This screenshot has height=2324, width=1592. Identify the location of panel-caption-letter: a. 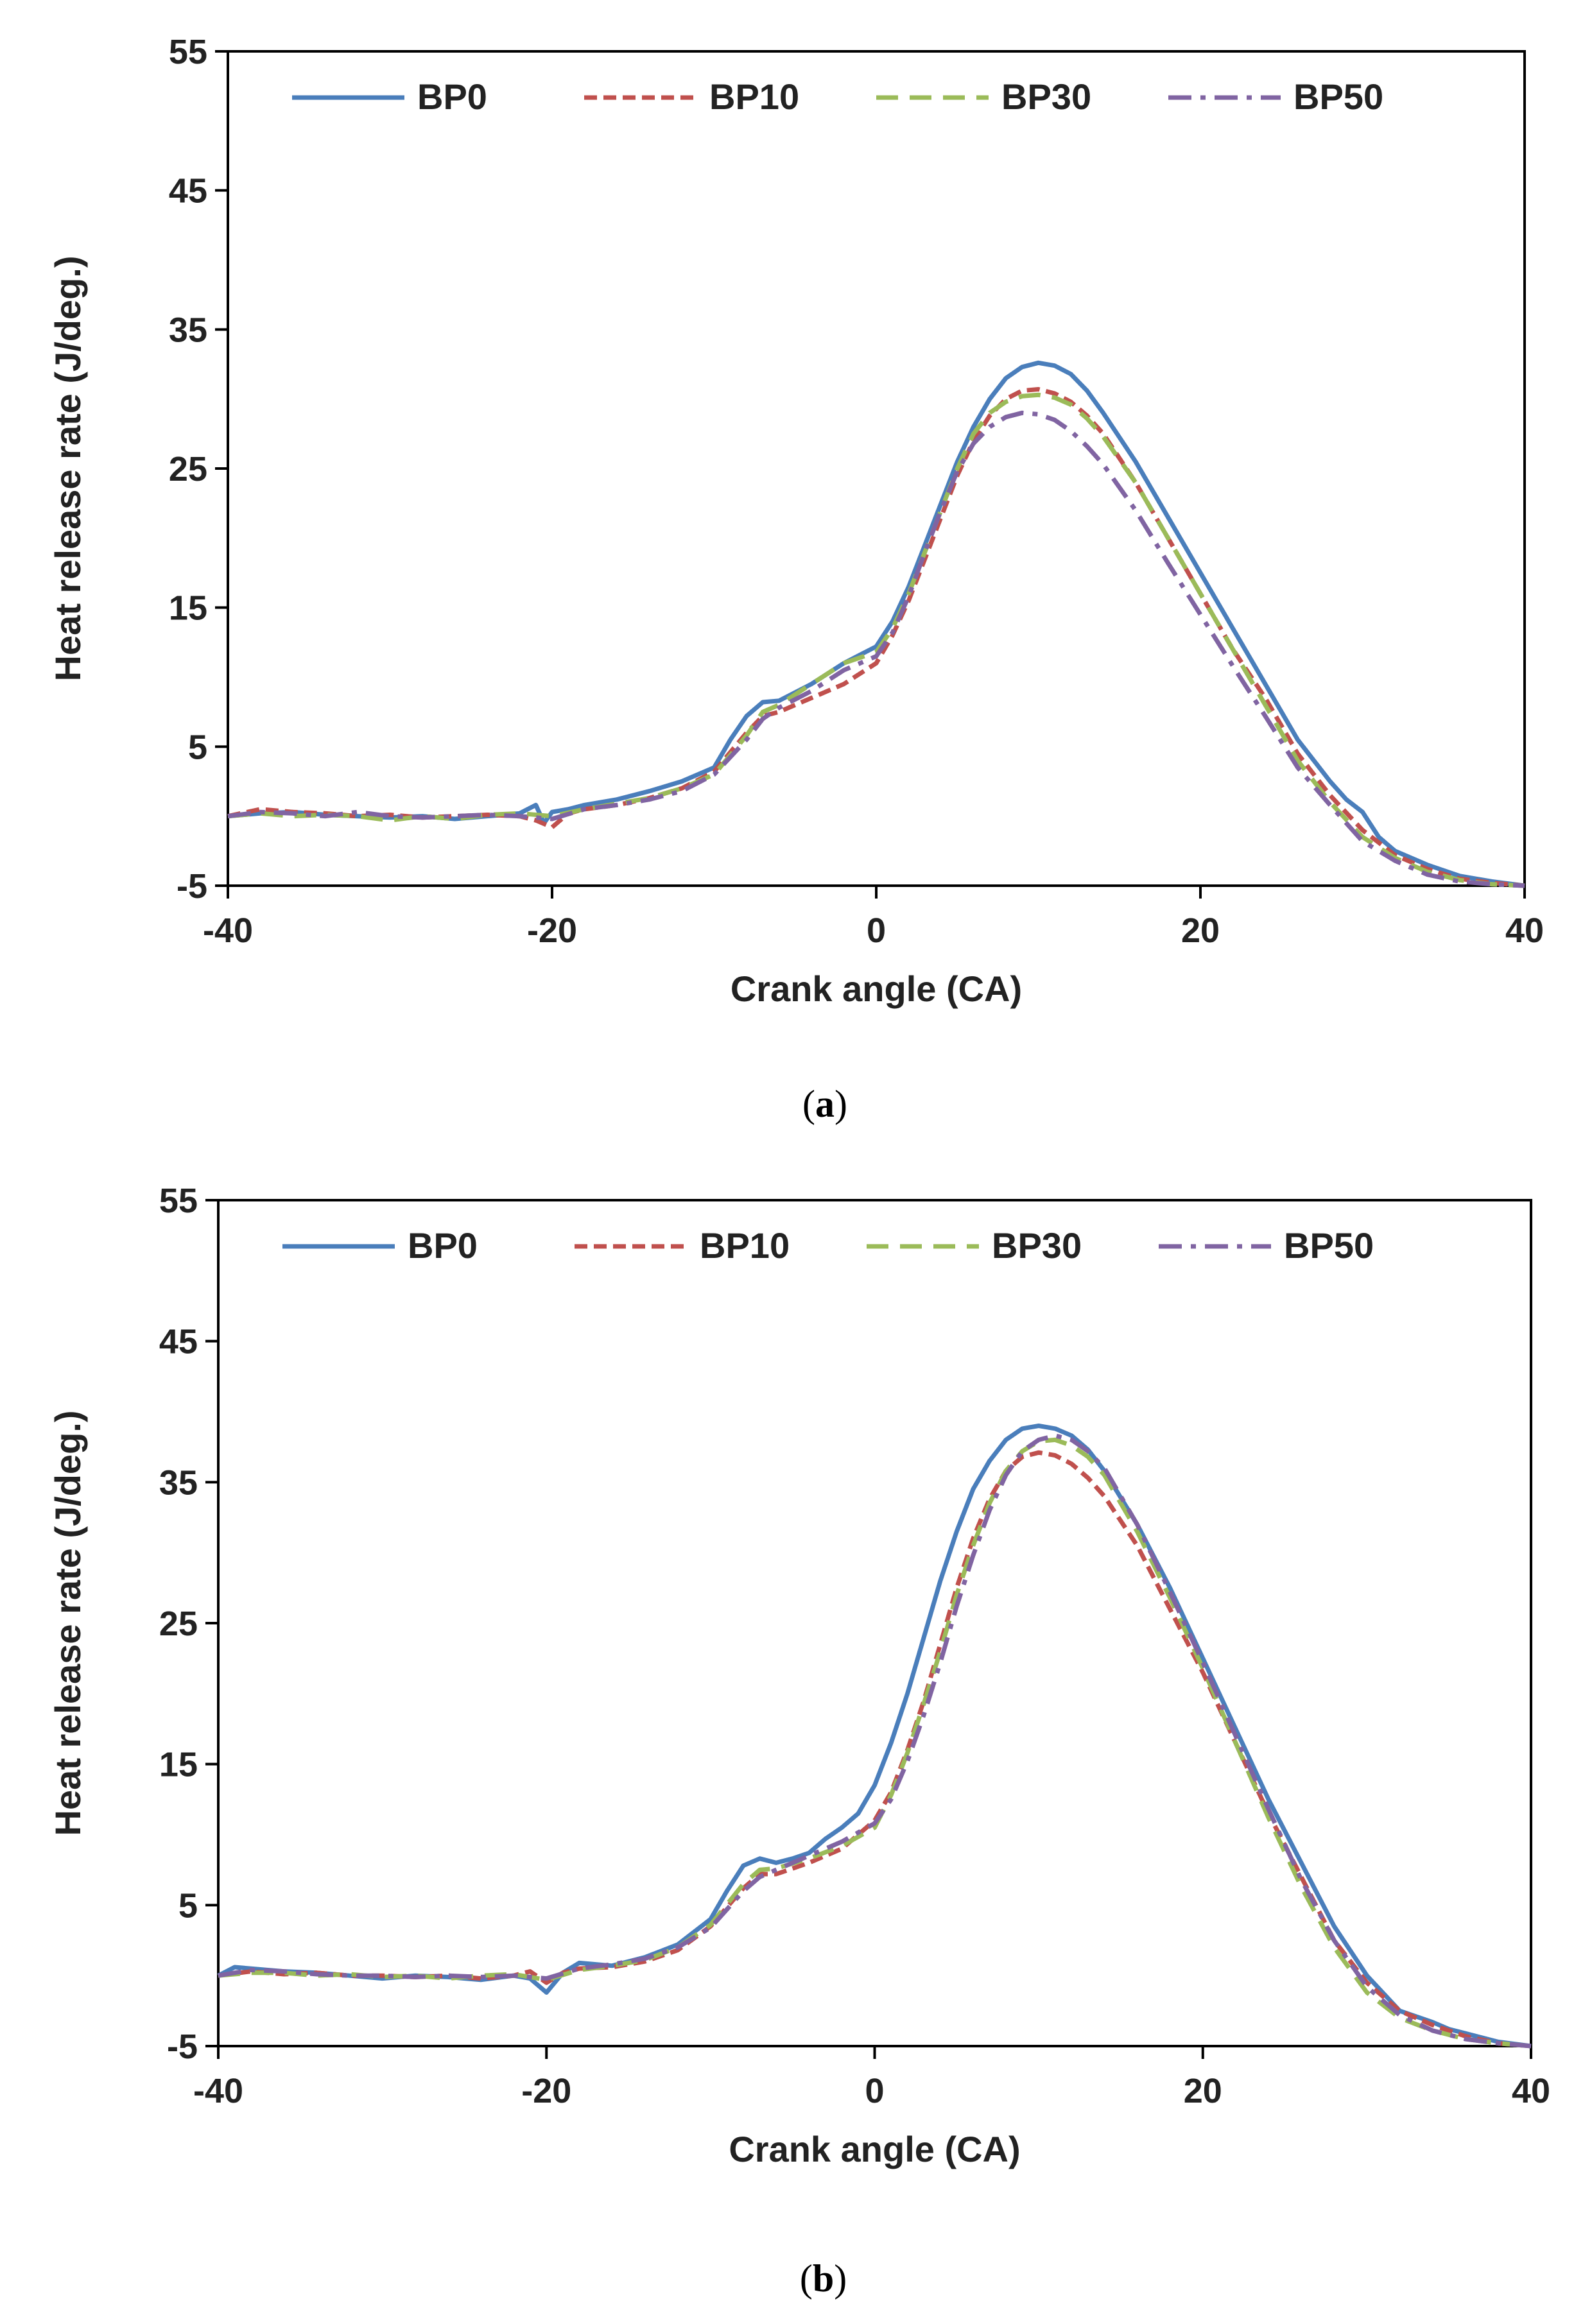
(825, 1104).